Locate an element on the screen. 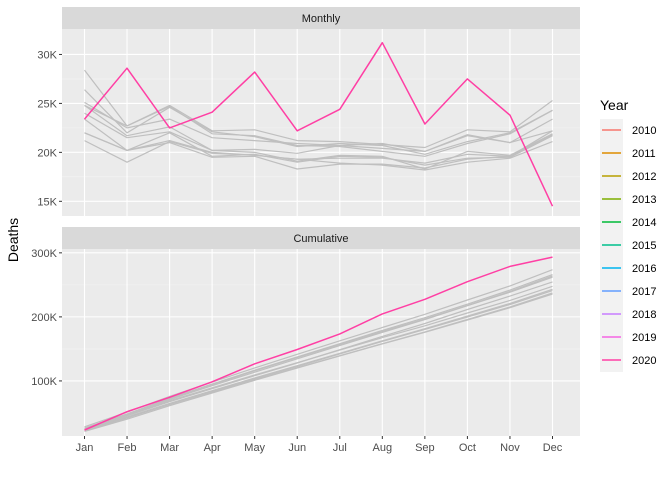 Image resolution: width=672 pixels, height=480 pixels. series-line-2010 is located at coordinates (318, 109).